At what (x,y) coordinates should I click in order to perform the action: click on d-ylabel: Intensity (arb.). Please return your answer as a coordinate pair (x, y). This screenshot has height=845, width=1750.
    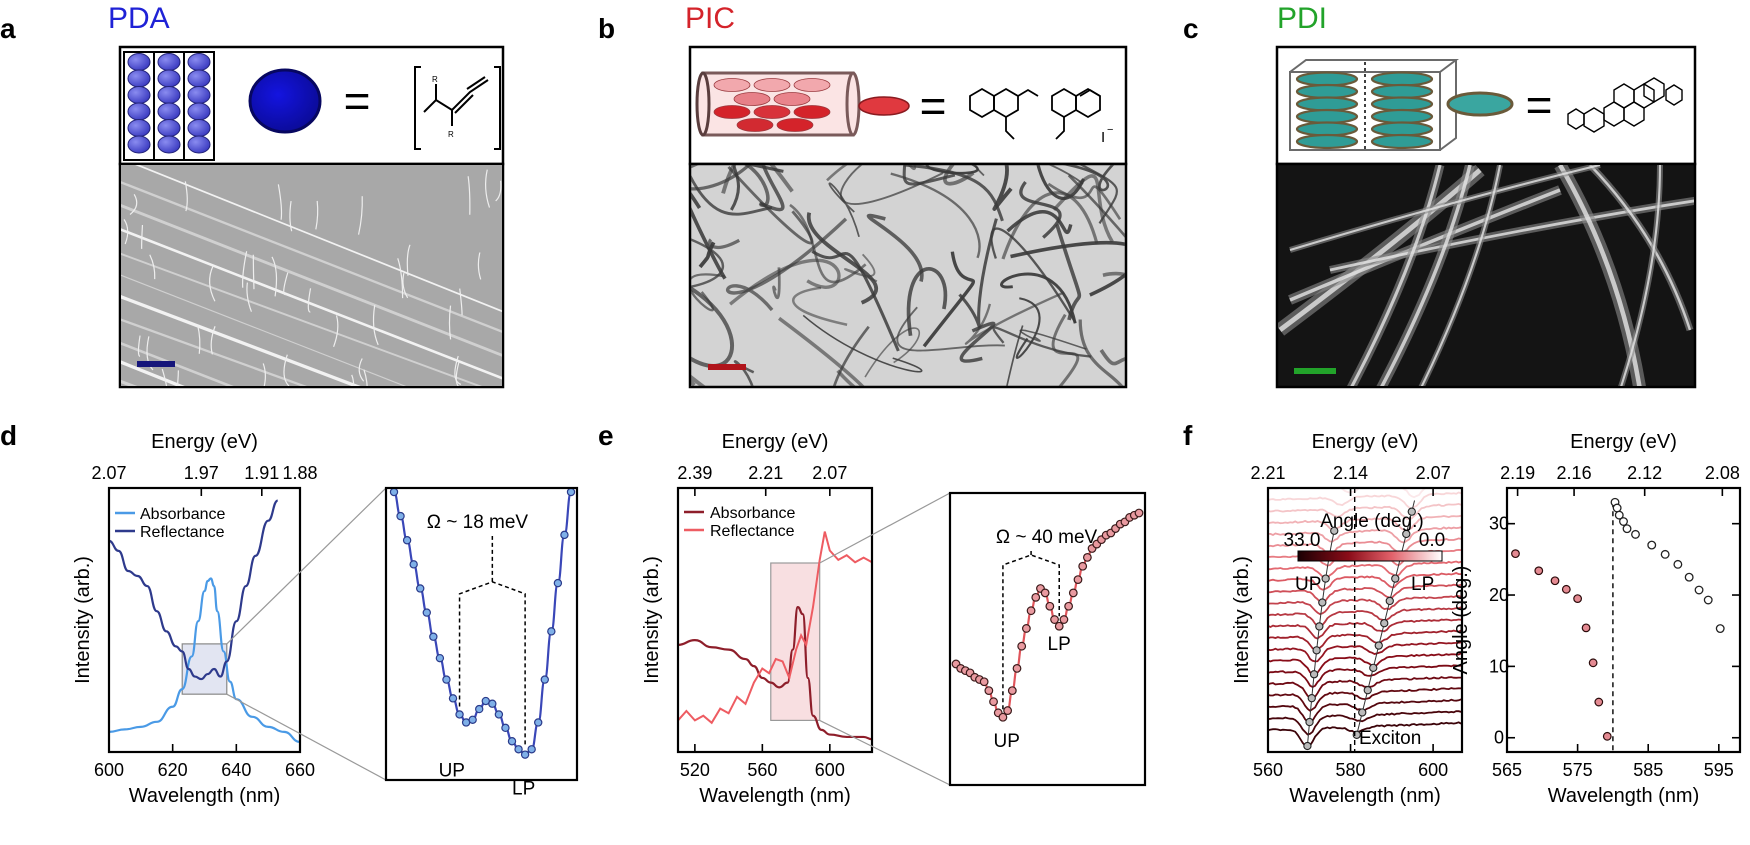
    Looking at the image, I should click on (83, 620).